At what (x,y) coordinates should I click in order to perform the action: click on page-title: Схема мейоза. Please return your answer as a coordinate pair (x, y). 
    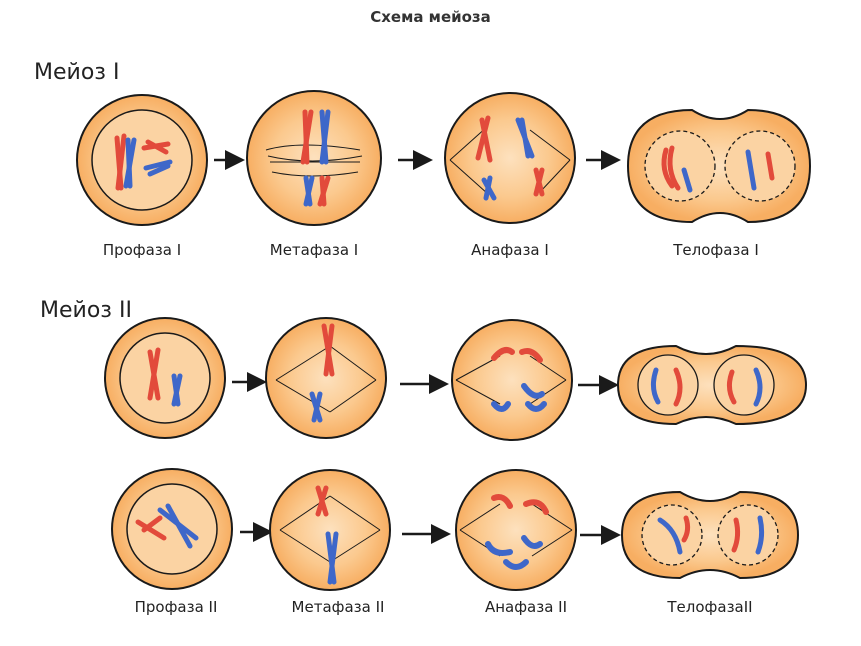
    Looking at the image, I should click on (430, 17).